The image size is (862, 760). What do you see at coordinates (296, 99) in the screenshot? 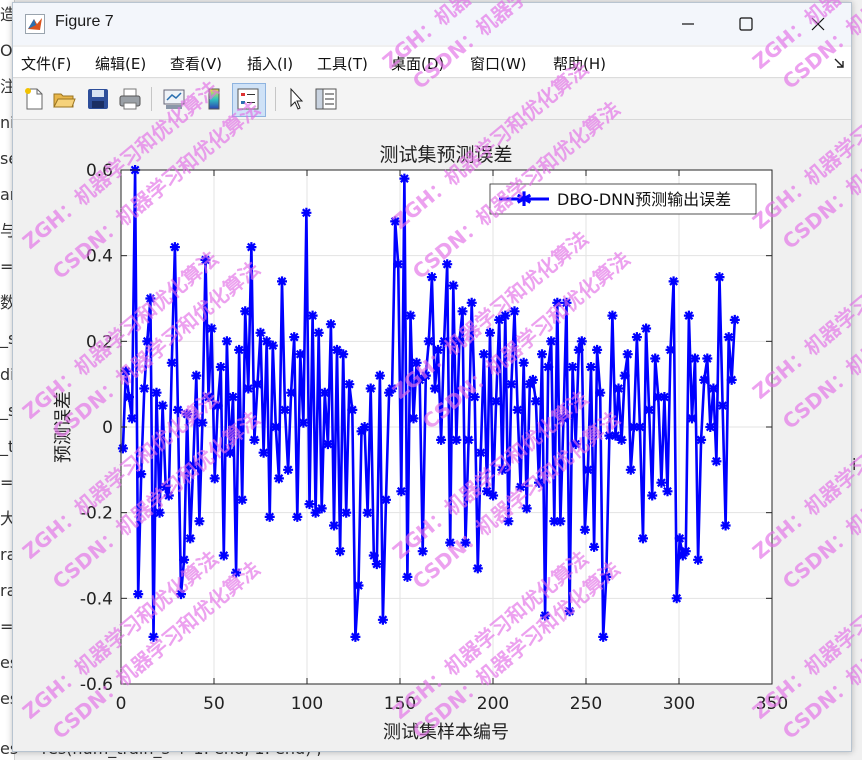
I see `pointer-icon` at bounding box center [296, 99].